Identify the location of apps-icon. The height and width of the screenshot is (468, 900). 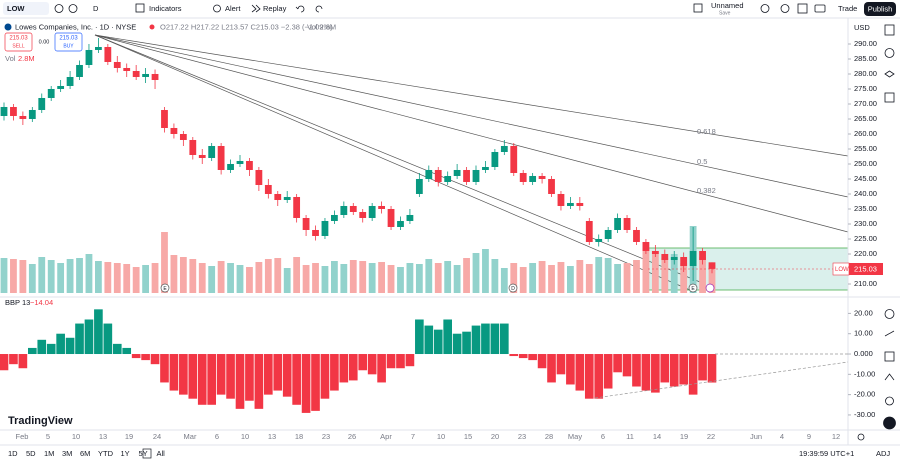
(889, 423).